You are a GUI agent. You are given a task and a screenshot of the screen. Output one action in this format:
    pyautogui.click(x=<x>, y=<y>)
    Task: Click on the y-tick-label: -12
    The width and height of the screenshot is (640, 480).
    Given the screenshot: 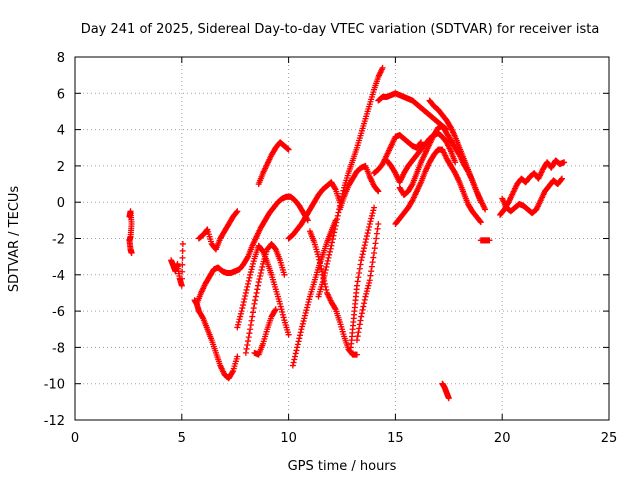 What is the action you would take?
    pyautogui.click(x=54, y=421)
    